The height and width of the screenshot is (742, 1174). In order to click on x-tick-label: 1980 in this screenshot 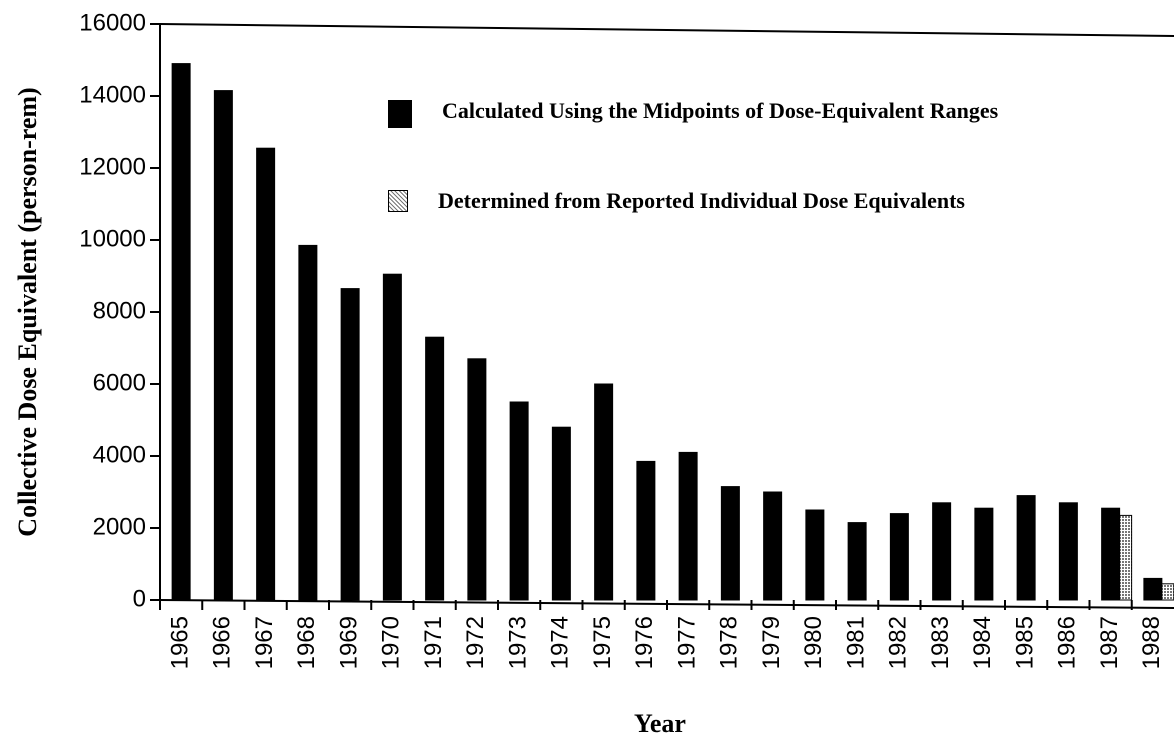, I will do `click(813, 642)`.